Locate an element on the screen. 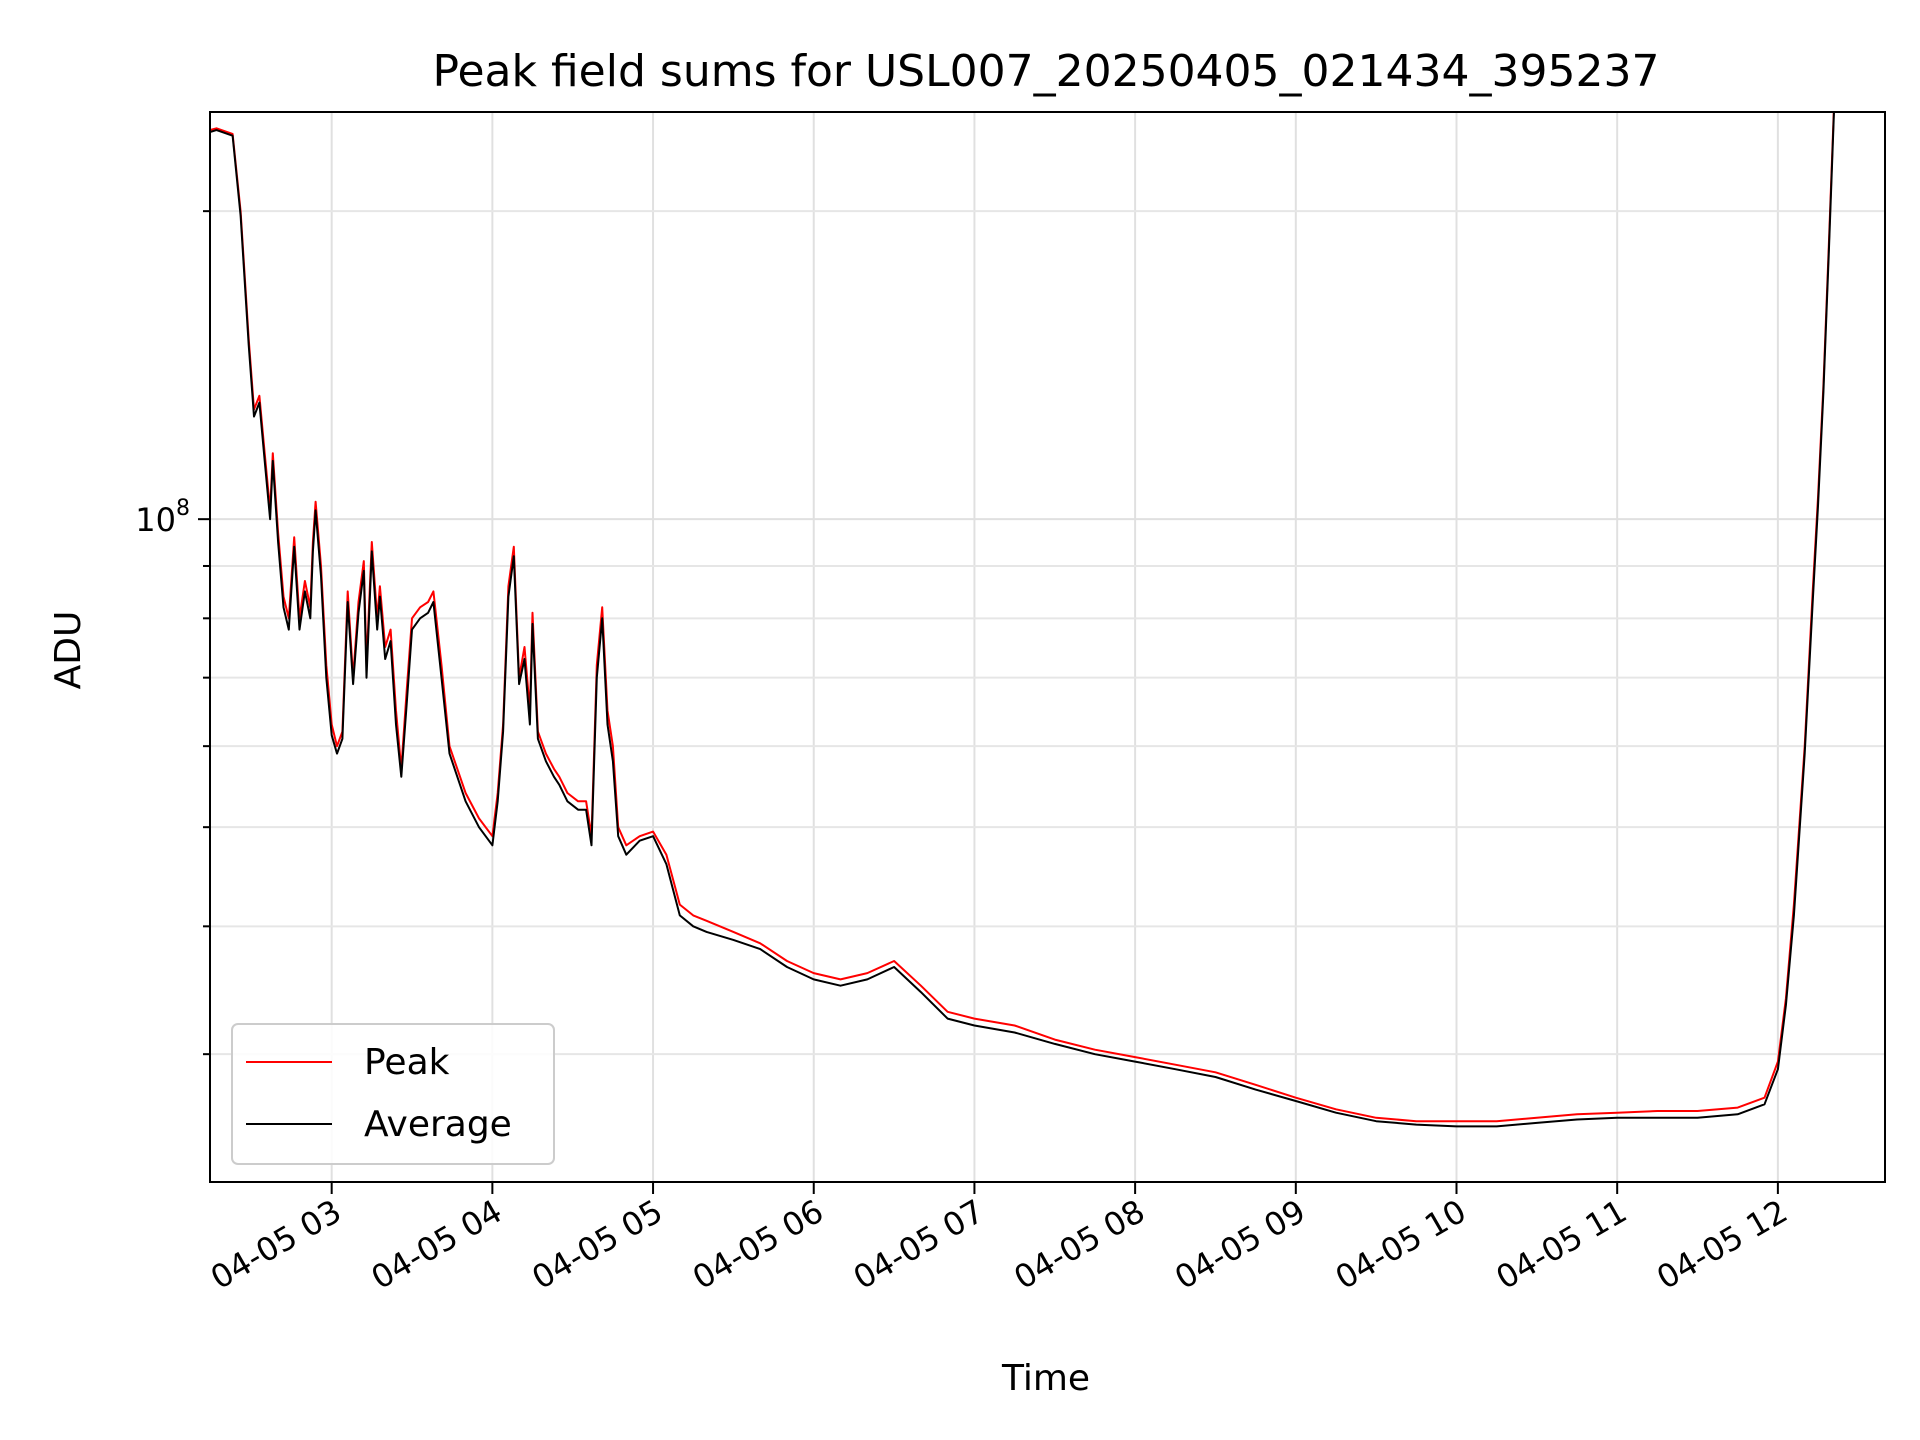  y-axis-label: ADU is located at coordinates (68, 650).